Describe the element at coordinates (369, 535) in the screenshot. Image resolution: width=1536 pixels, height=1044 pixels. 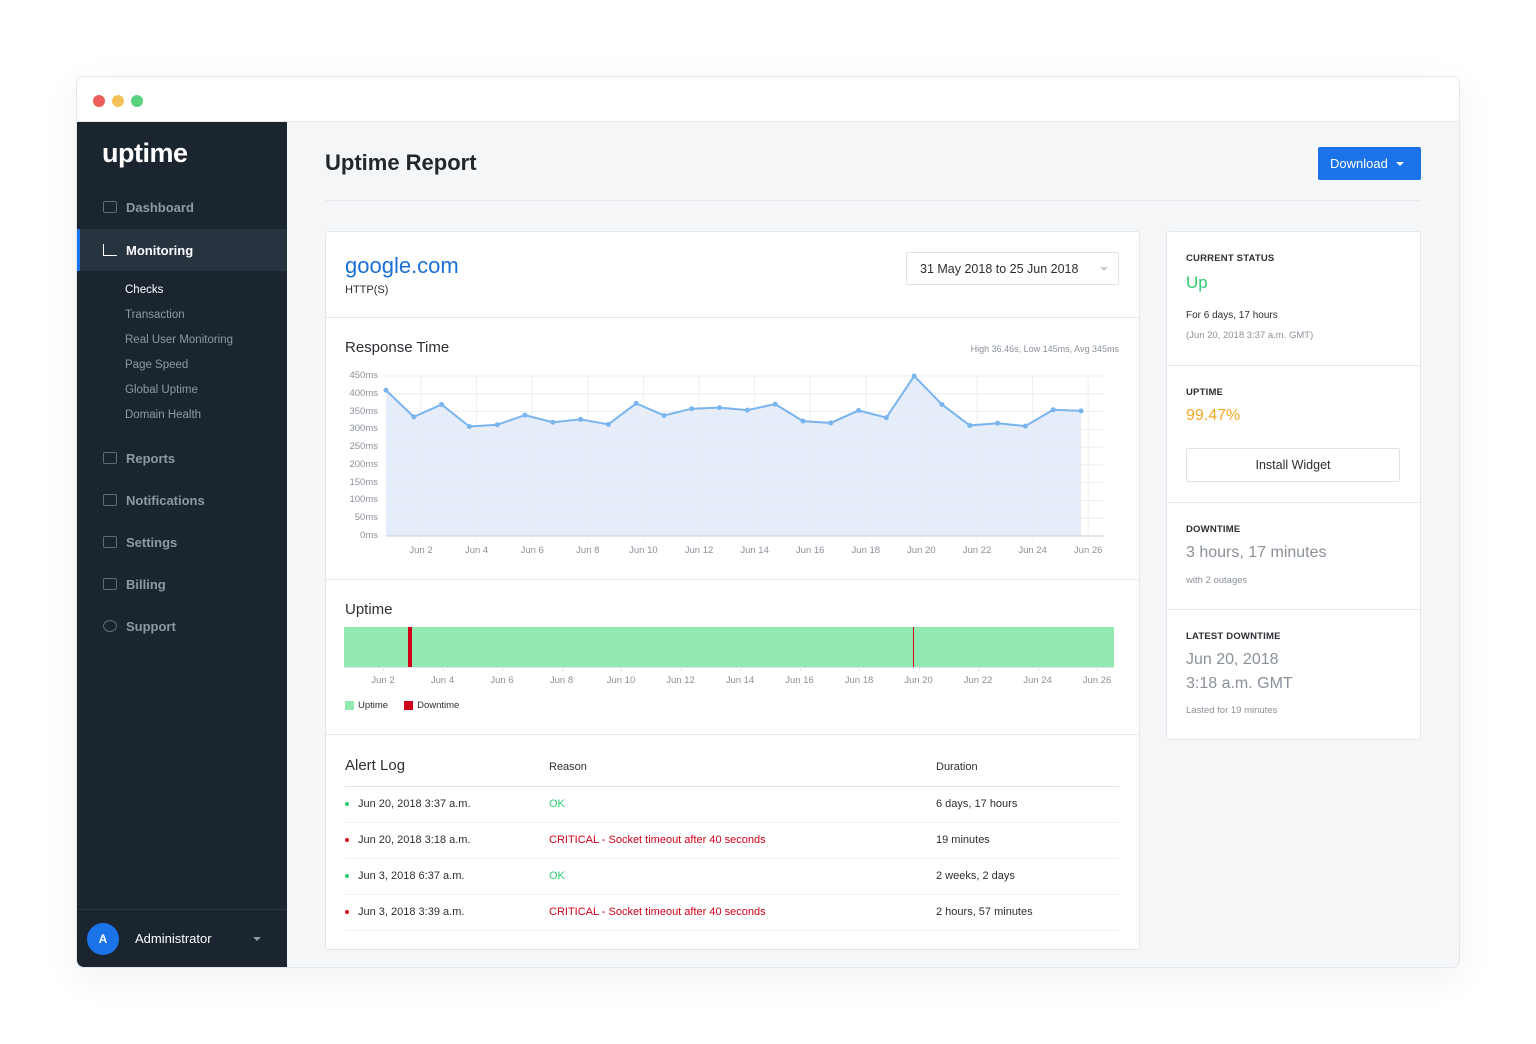
I see `y-tick-label: 0ms` at that location.